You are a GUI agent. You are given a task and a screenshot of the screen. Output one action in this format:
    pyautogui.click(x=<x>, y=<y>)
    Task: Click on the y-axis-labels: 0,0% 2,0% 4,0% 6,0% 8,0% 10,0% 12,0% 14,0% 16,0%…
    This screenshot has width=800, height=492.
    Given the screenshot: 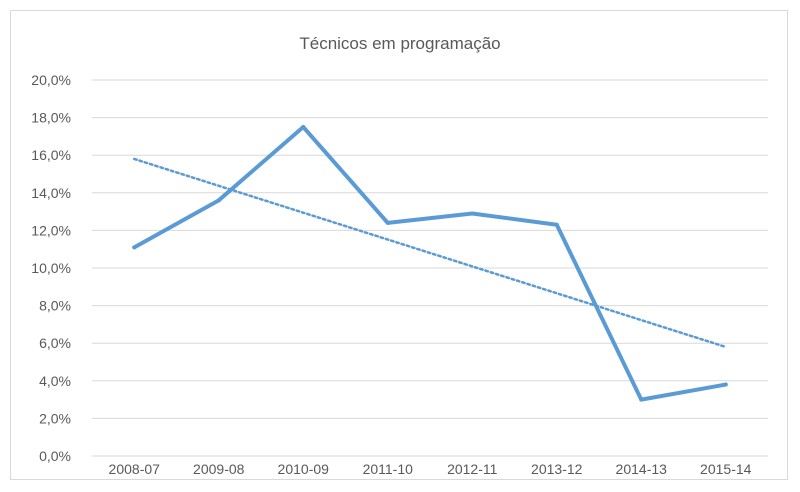 What is the action you would take?
    pyautogui.click(x=51, y=268)
    